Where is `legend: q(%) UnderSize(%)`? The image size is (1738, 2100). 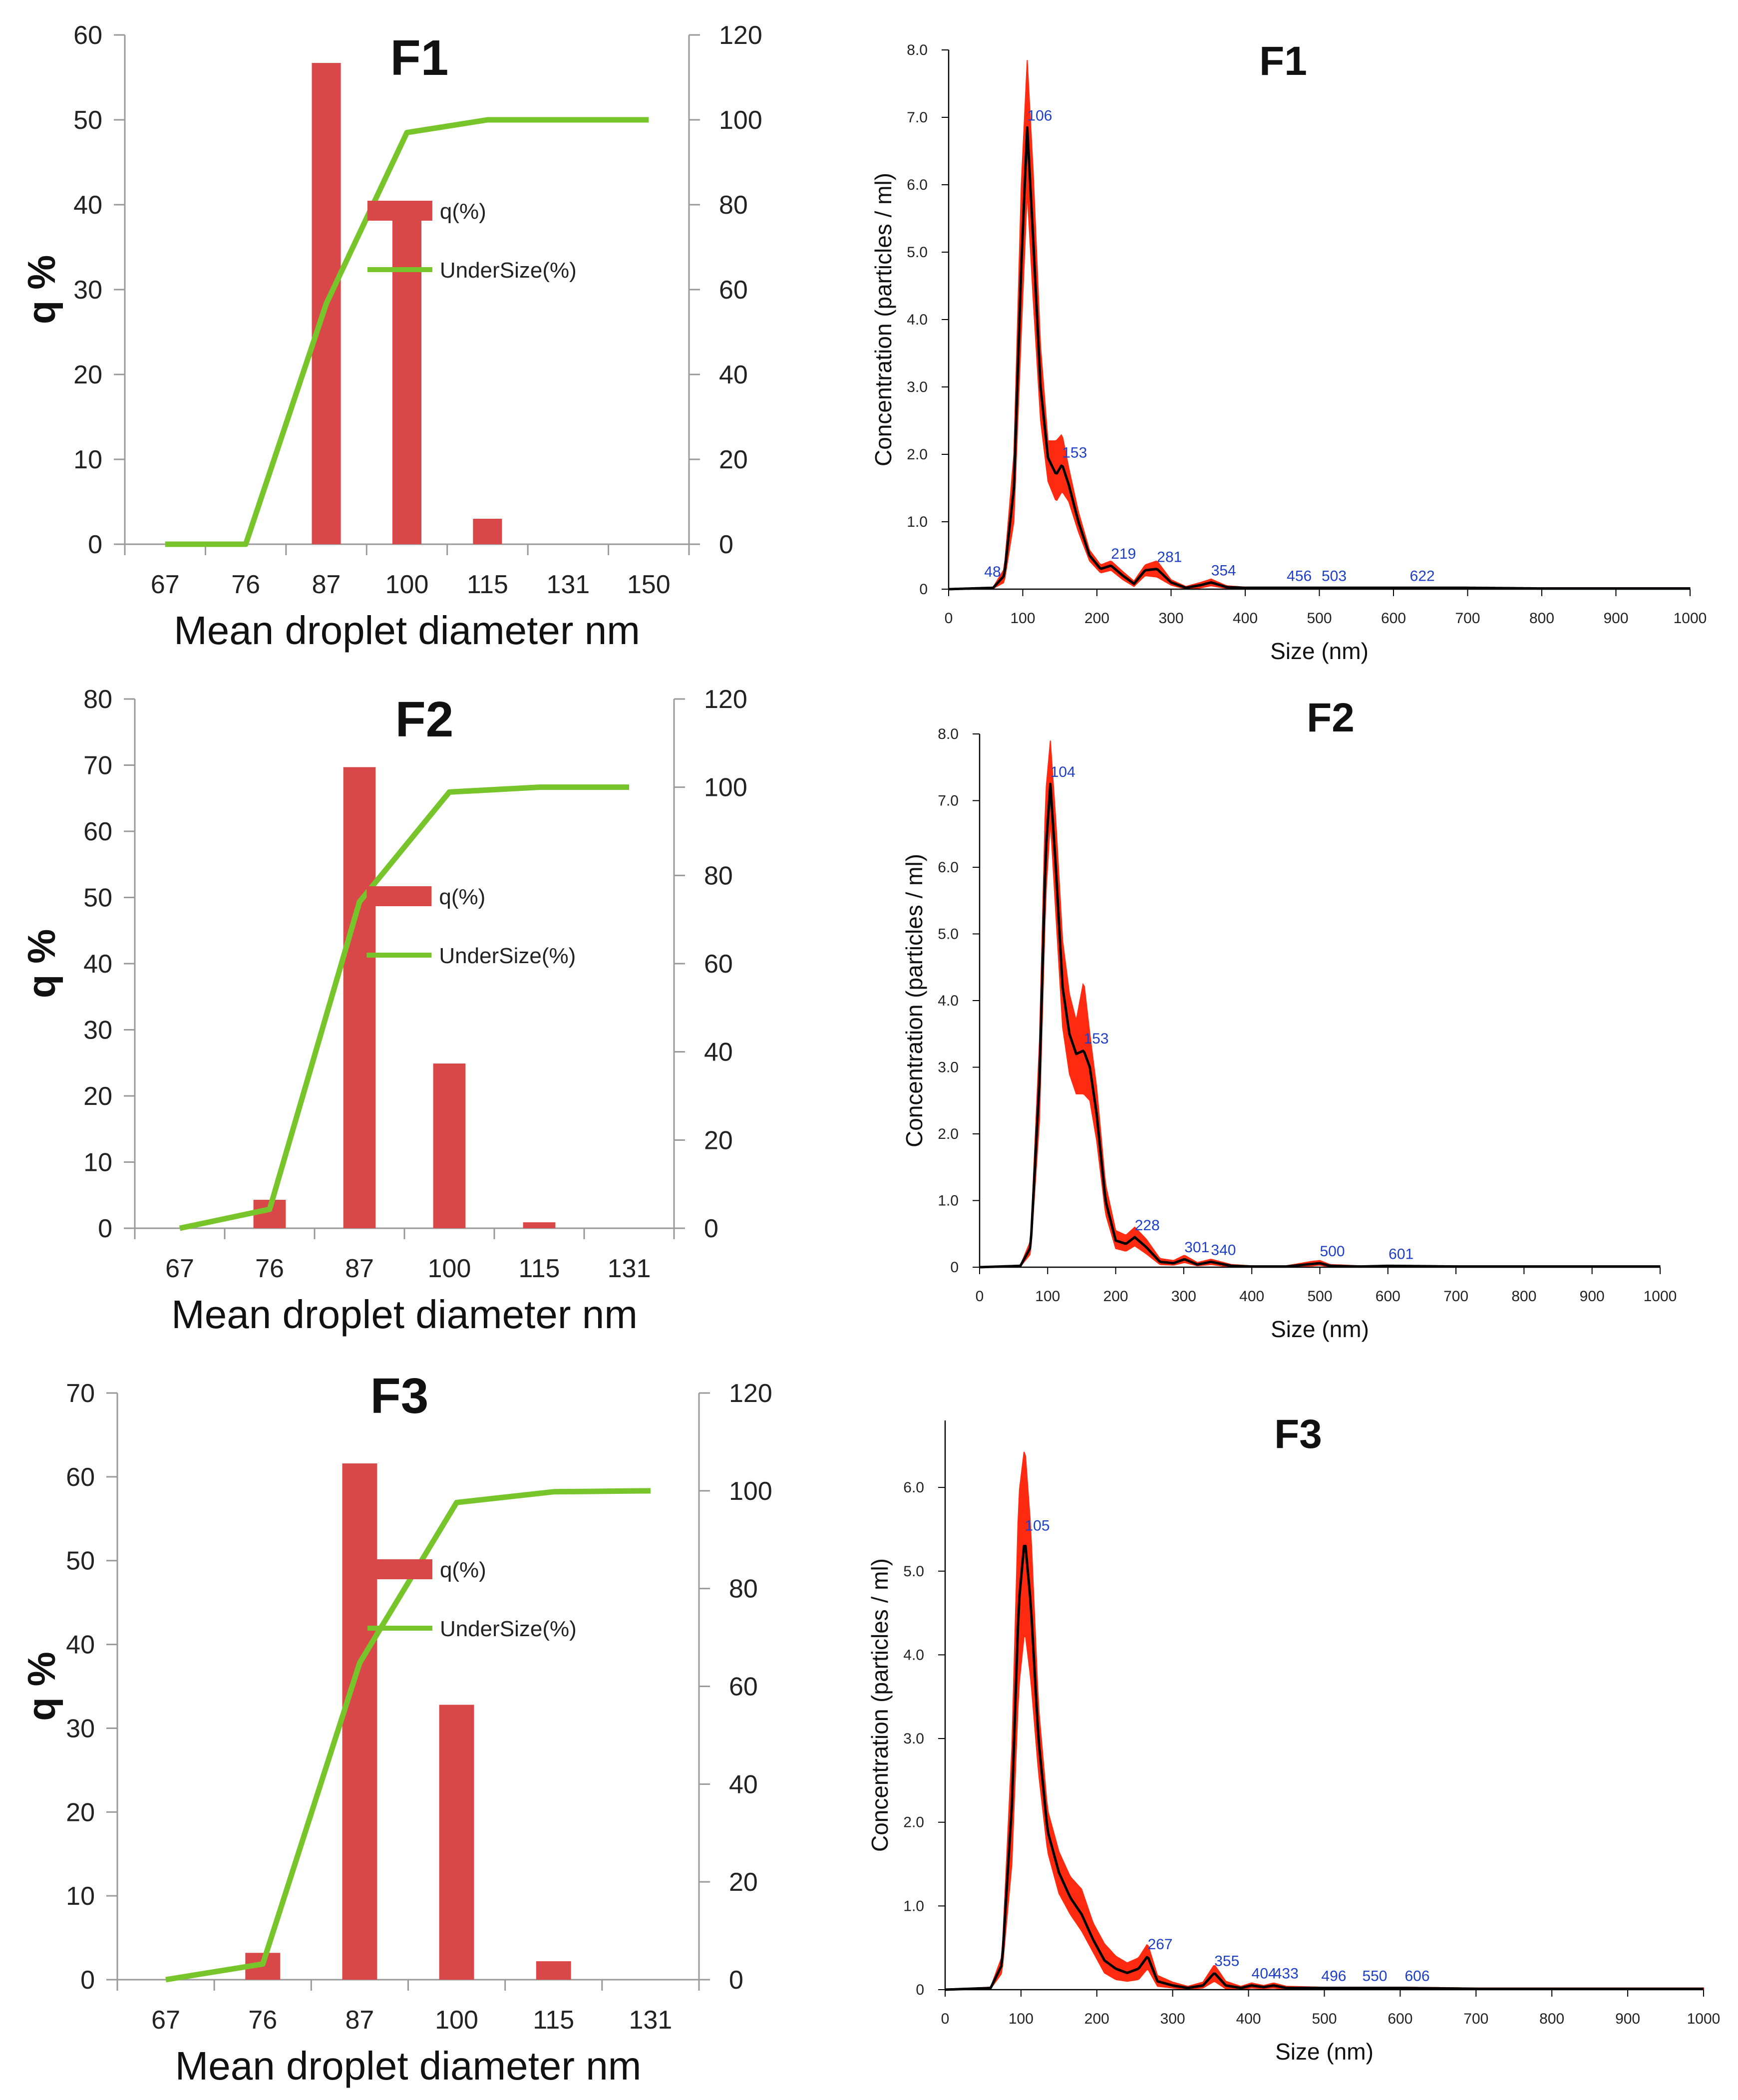
legend: q(%) UnderSize(%) is located at coordinates (471, 926).